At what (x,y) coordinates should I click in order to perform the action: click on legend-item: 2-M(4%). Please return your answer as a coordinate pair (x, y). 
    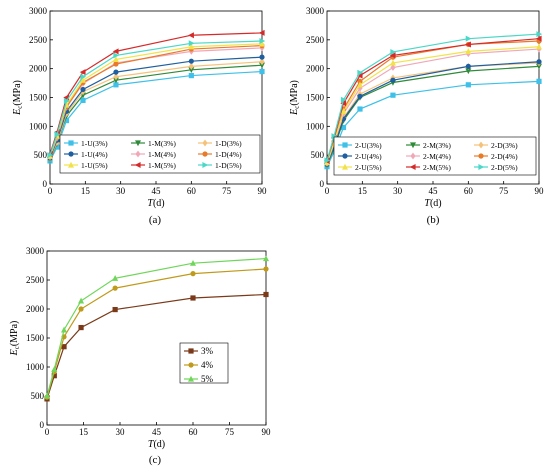
    Looking at the image, I should click on (428, 156).